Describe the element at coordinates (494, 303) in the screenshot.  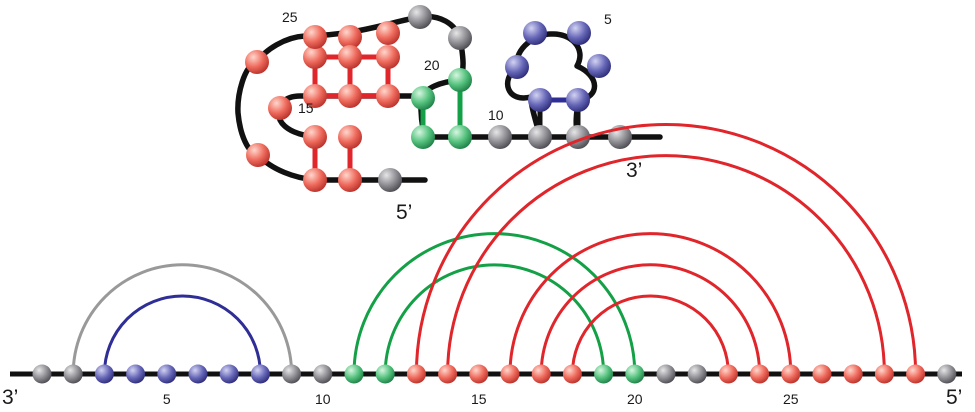
I see `arc-green` at that location.